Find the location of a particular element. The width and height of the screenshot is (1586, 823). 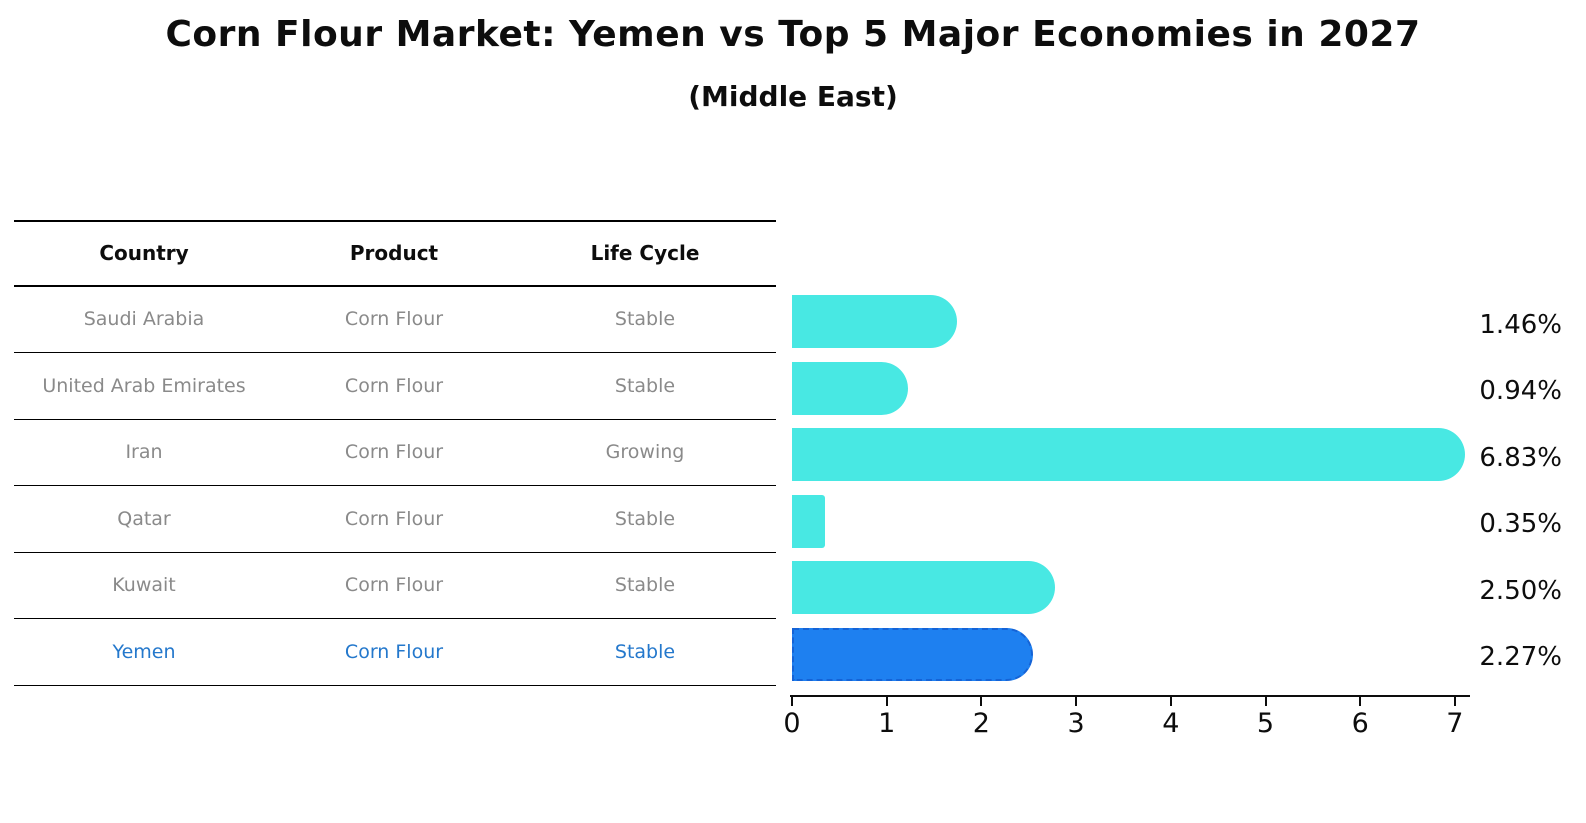

bar-united-arab-emirates is located at coordinates (850, 388).